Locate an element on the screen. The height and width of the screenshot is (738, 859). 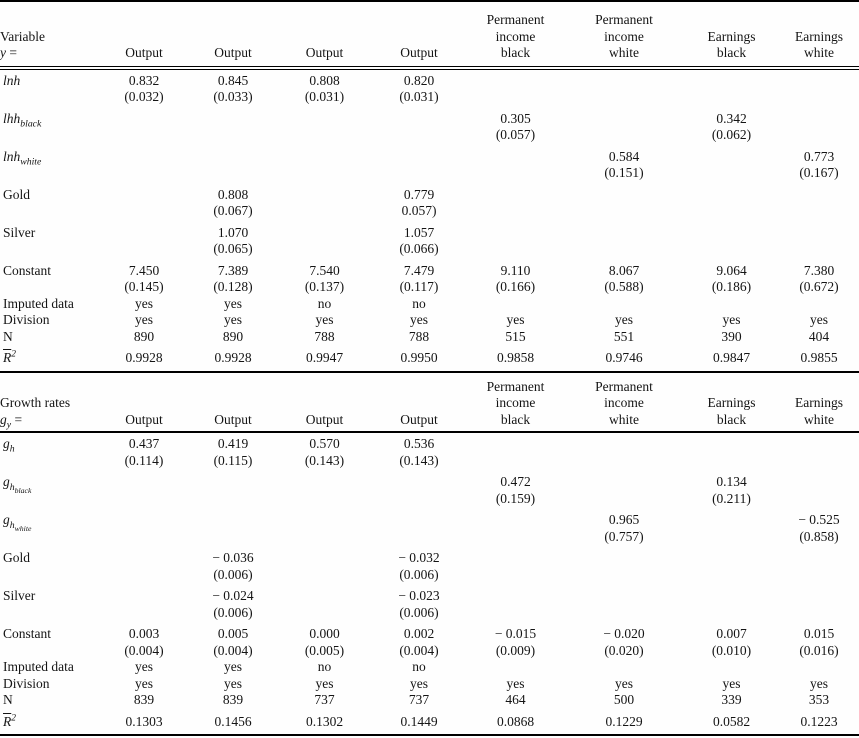
value-cell: 0.1449 is located at coordinates (419, 721).